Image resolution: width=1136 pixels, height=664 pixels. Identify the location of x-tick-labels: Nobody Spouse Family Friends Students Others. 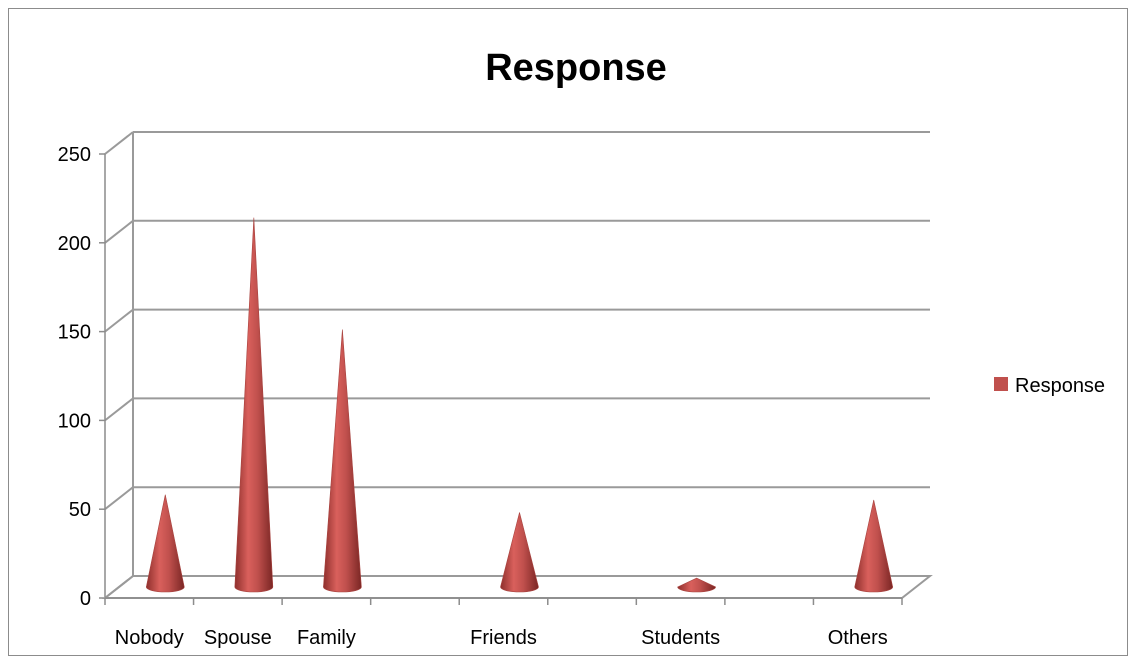
(501, 638).